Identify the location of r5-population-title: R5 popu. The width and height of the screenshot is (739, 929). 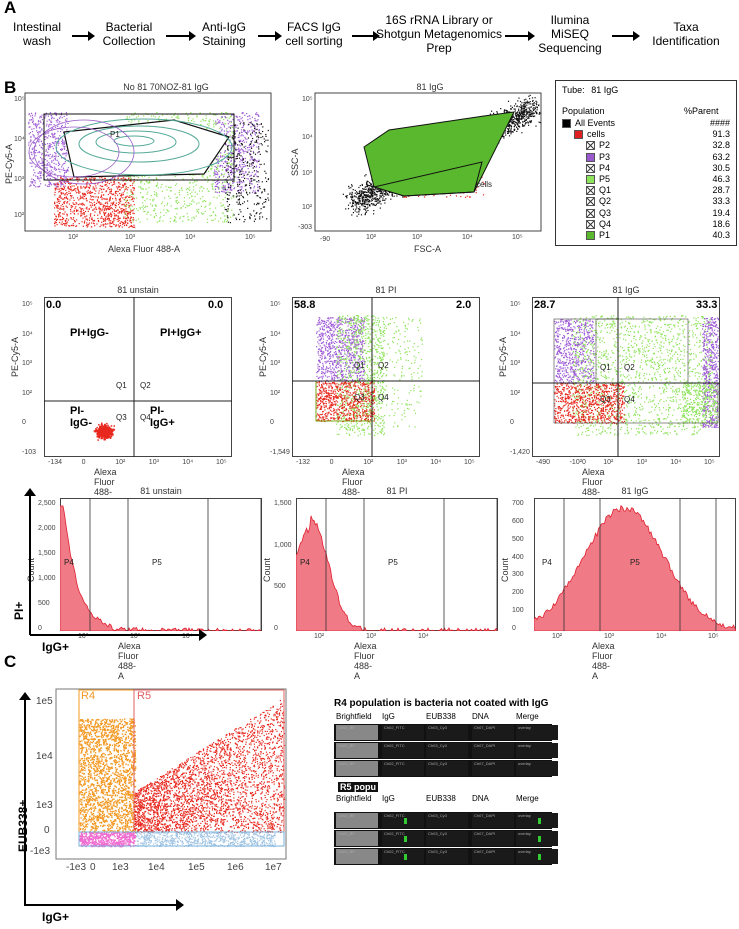
(358, 787).